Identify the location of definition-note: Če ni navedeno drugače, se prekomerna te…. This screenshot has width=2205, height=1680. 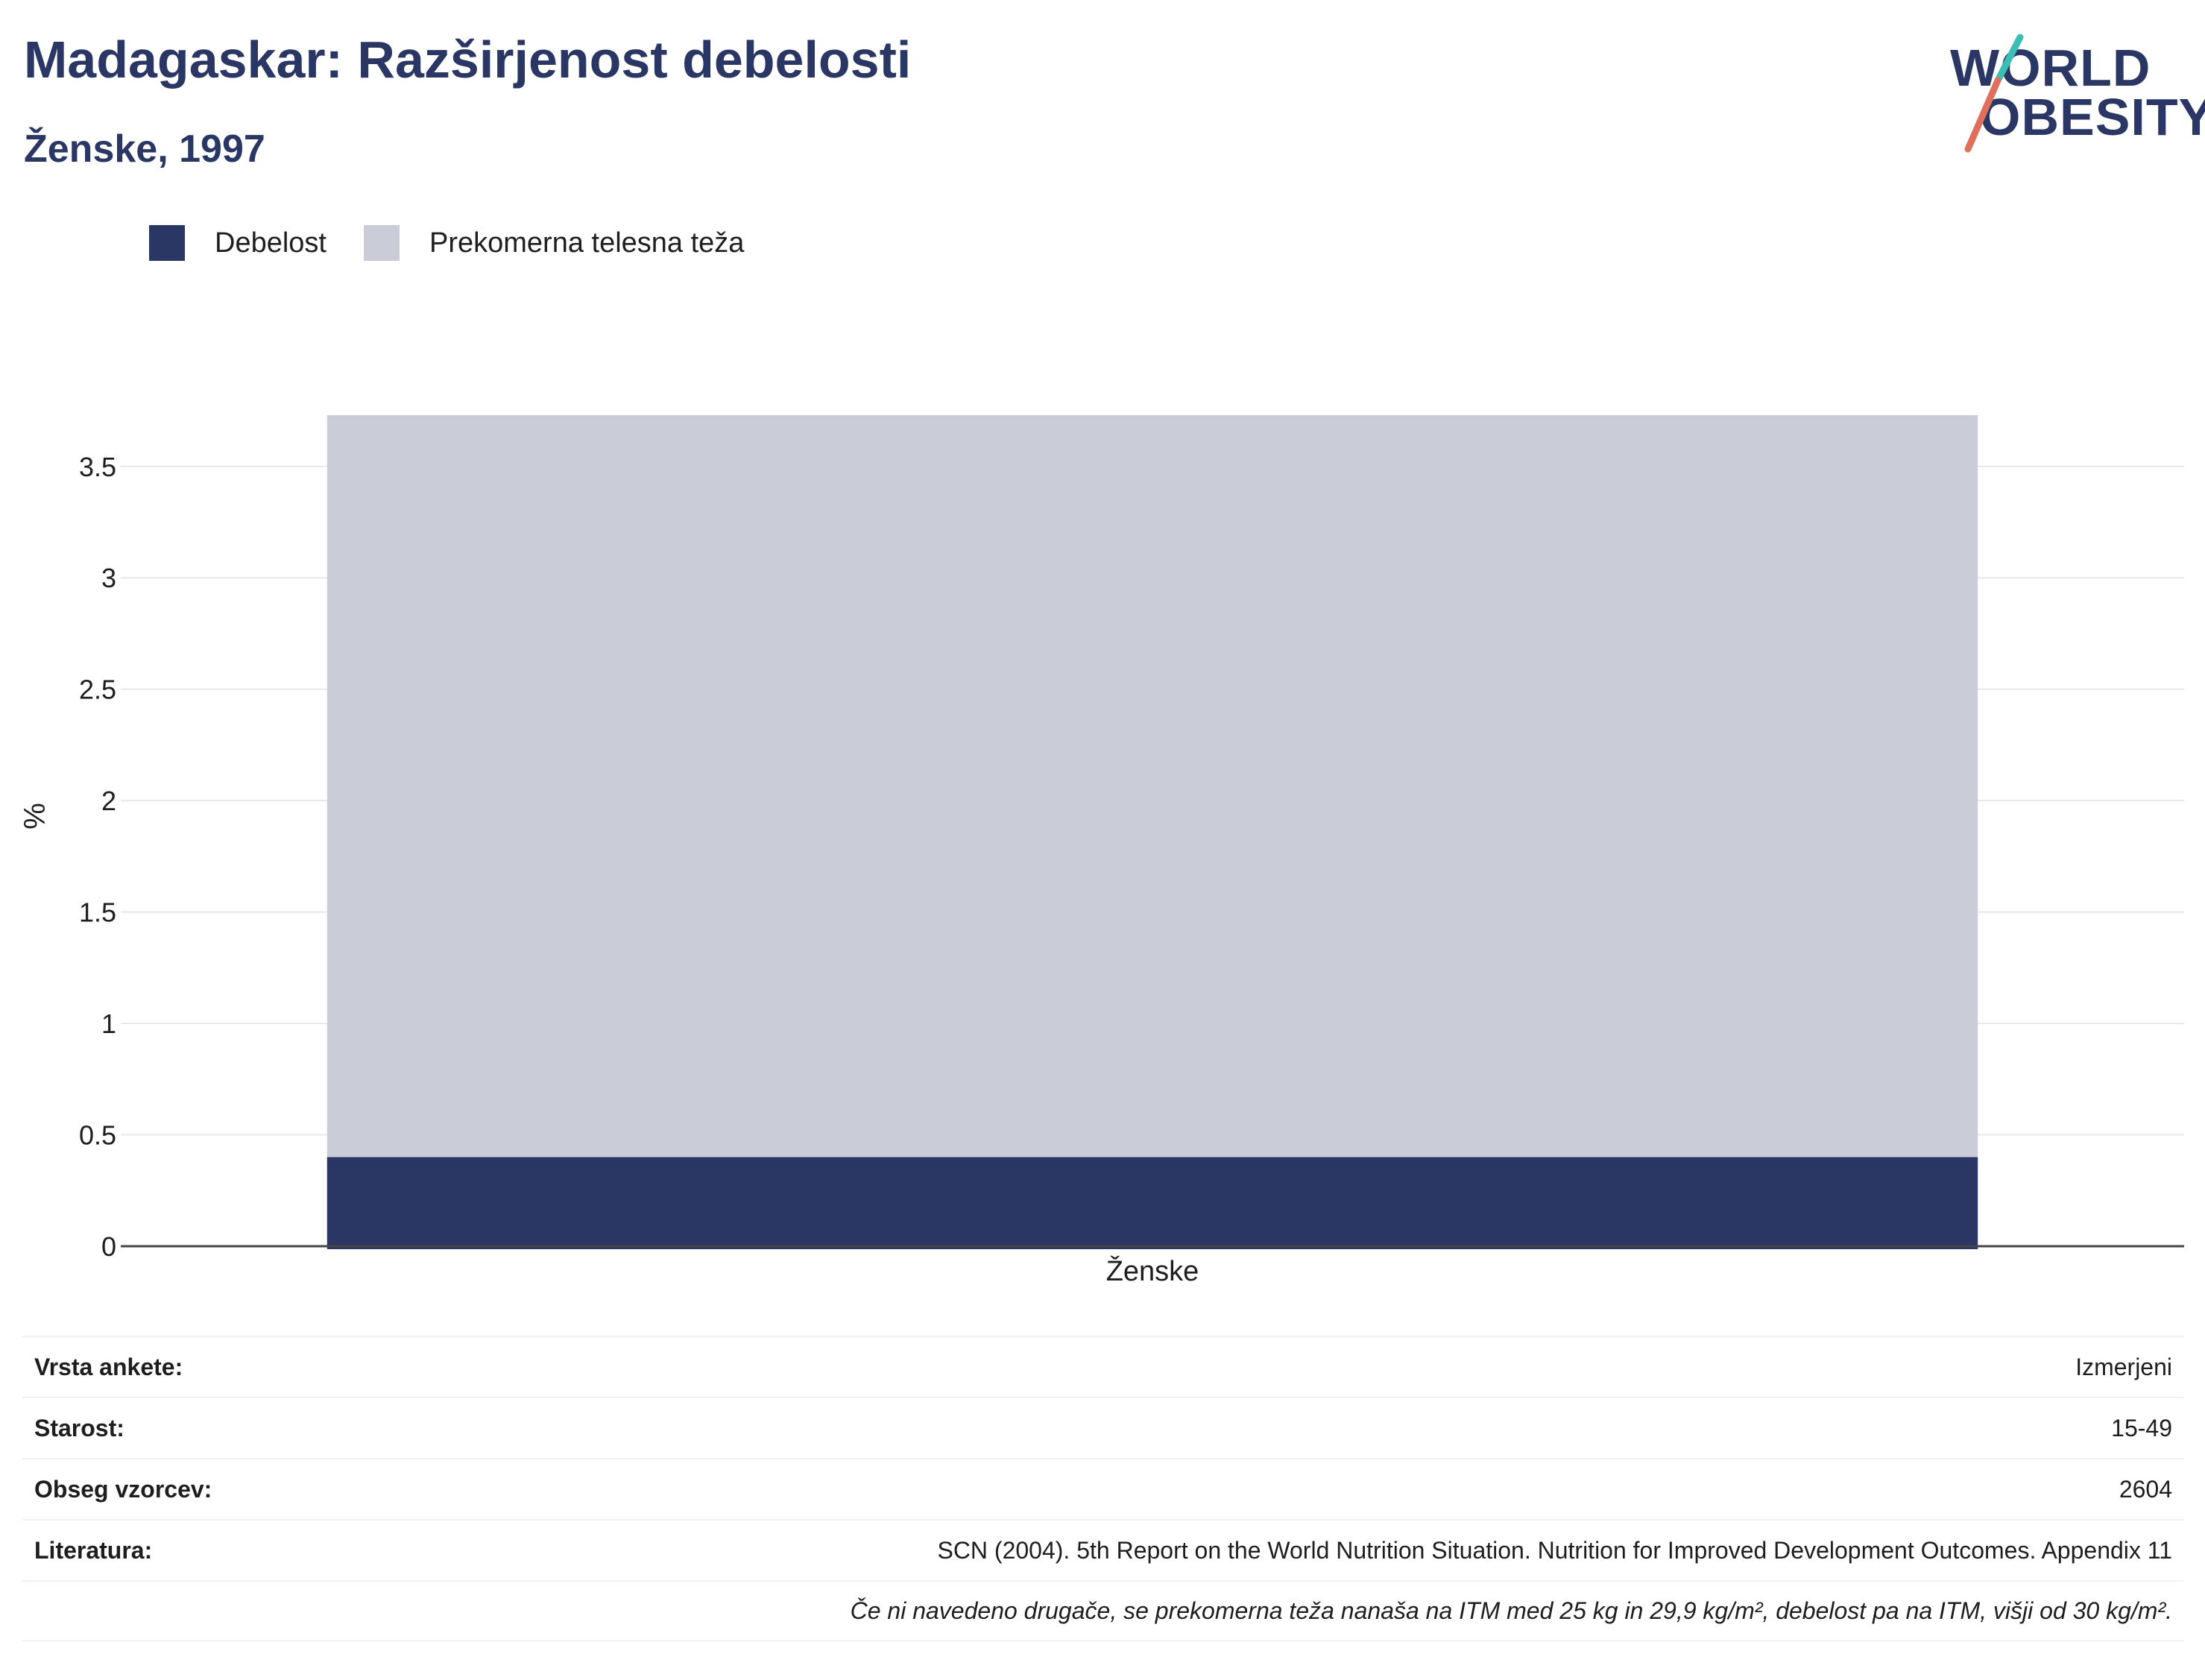
(1103, 1610).